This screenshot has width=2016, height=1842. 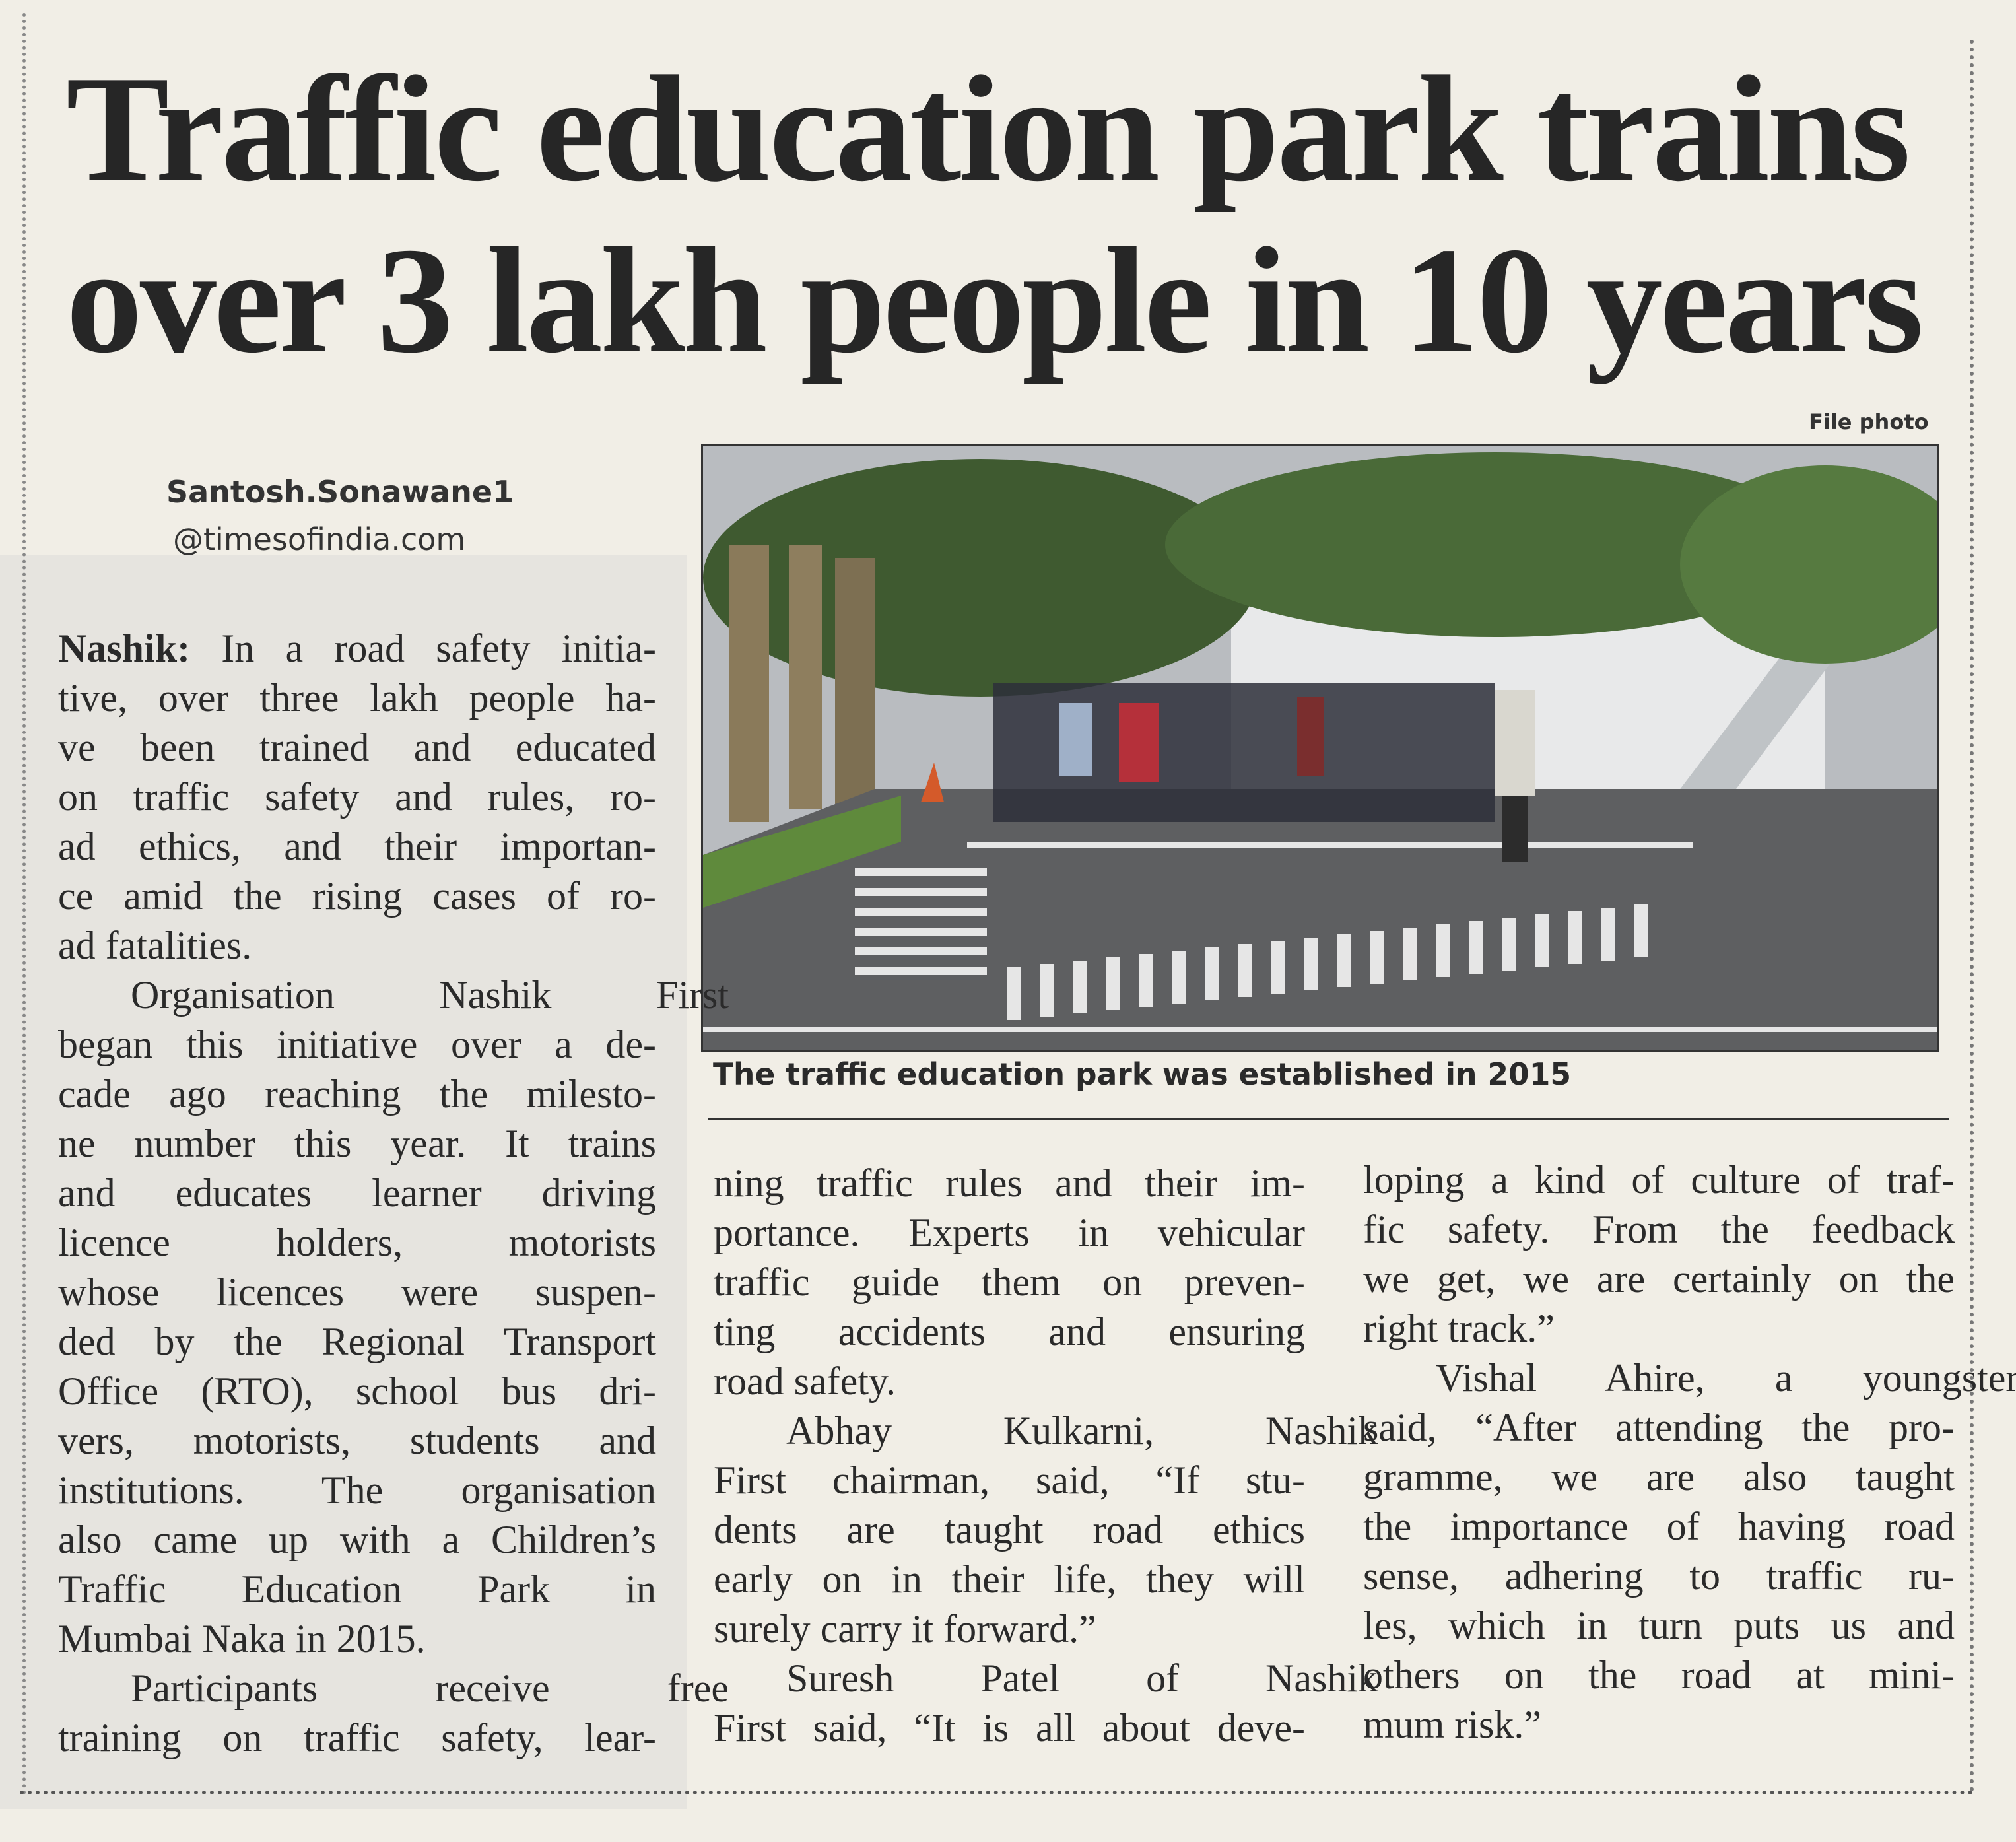 I want to click on article-line-text: ded by the Regional Transport, so click(x=357, y=1341).